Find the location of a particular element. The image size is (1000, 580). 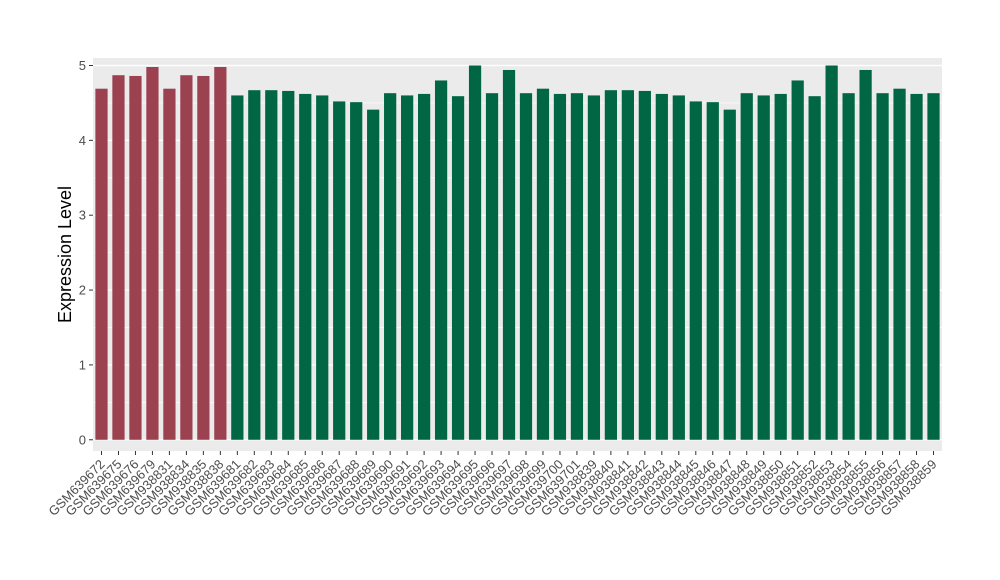

y-tick-label: 1 is located at coordinates (82, 364).